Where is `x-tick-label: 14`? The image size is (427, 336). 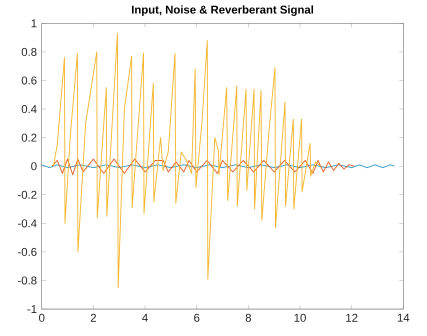 x-tick-label: 14 is located at coordinates (404, 318).